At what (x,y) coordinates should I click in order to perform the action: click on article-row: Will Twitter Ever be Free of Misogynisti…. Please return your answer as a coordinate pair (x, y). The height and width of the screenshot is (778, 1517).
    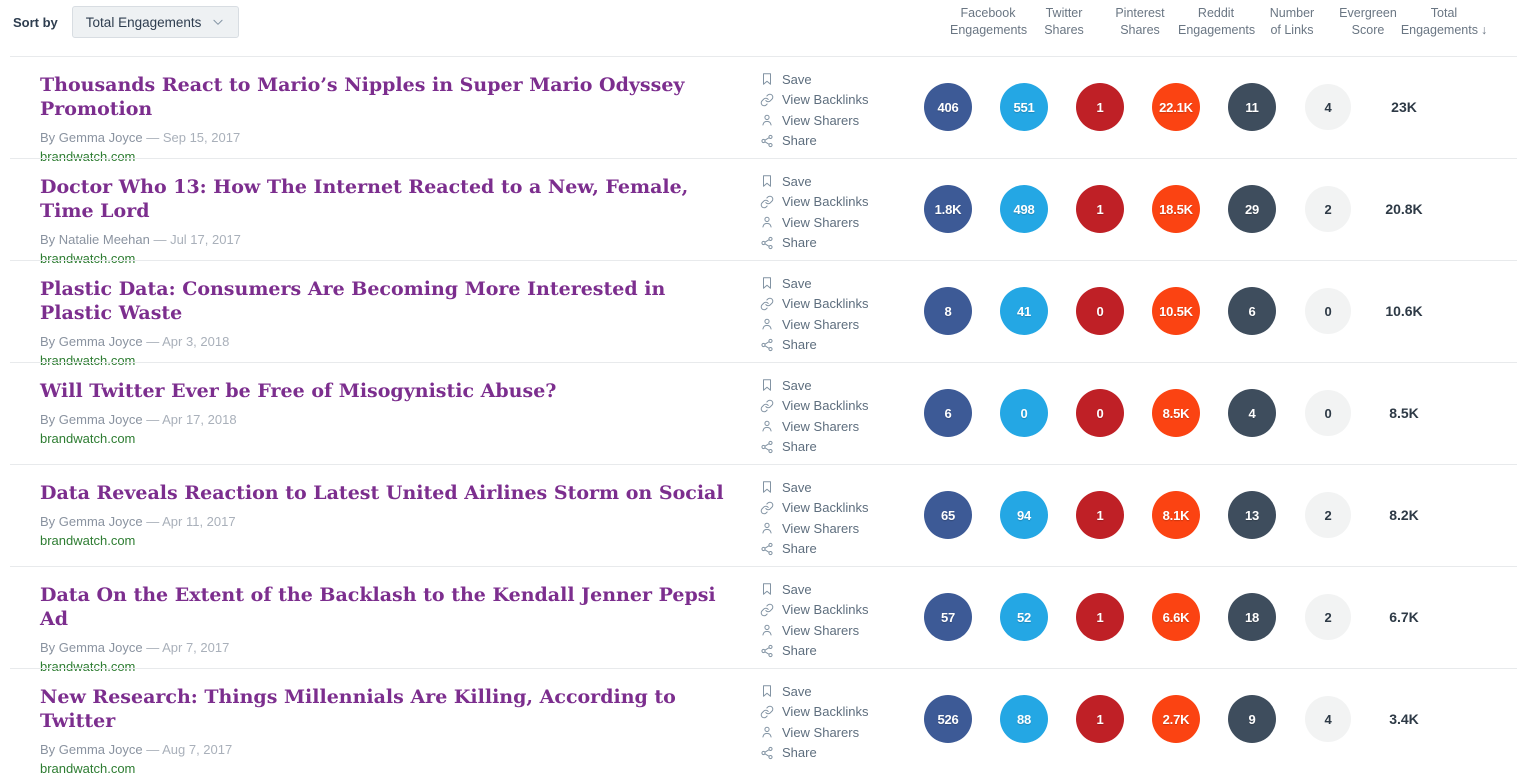
    Looking at the image, I should click on (758, 413).